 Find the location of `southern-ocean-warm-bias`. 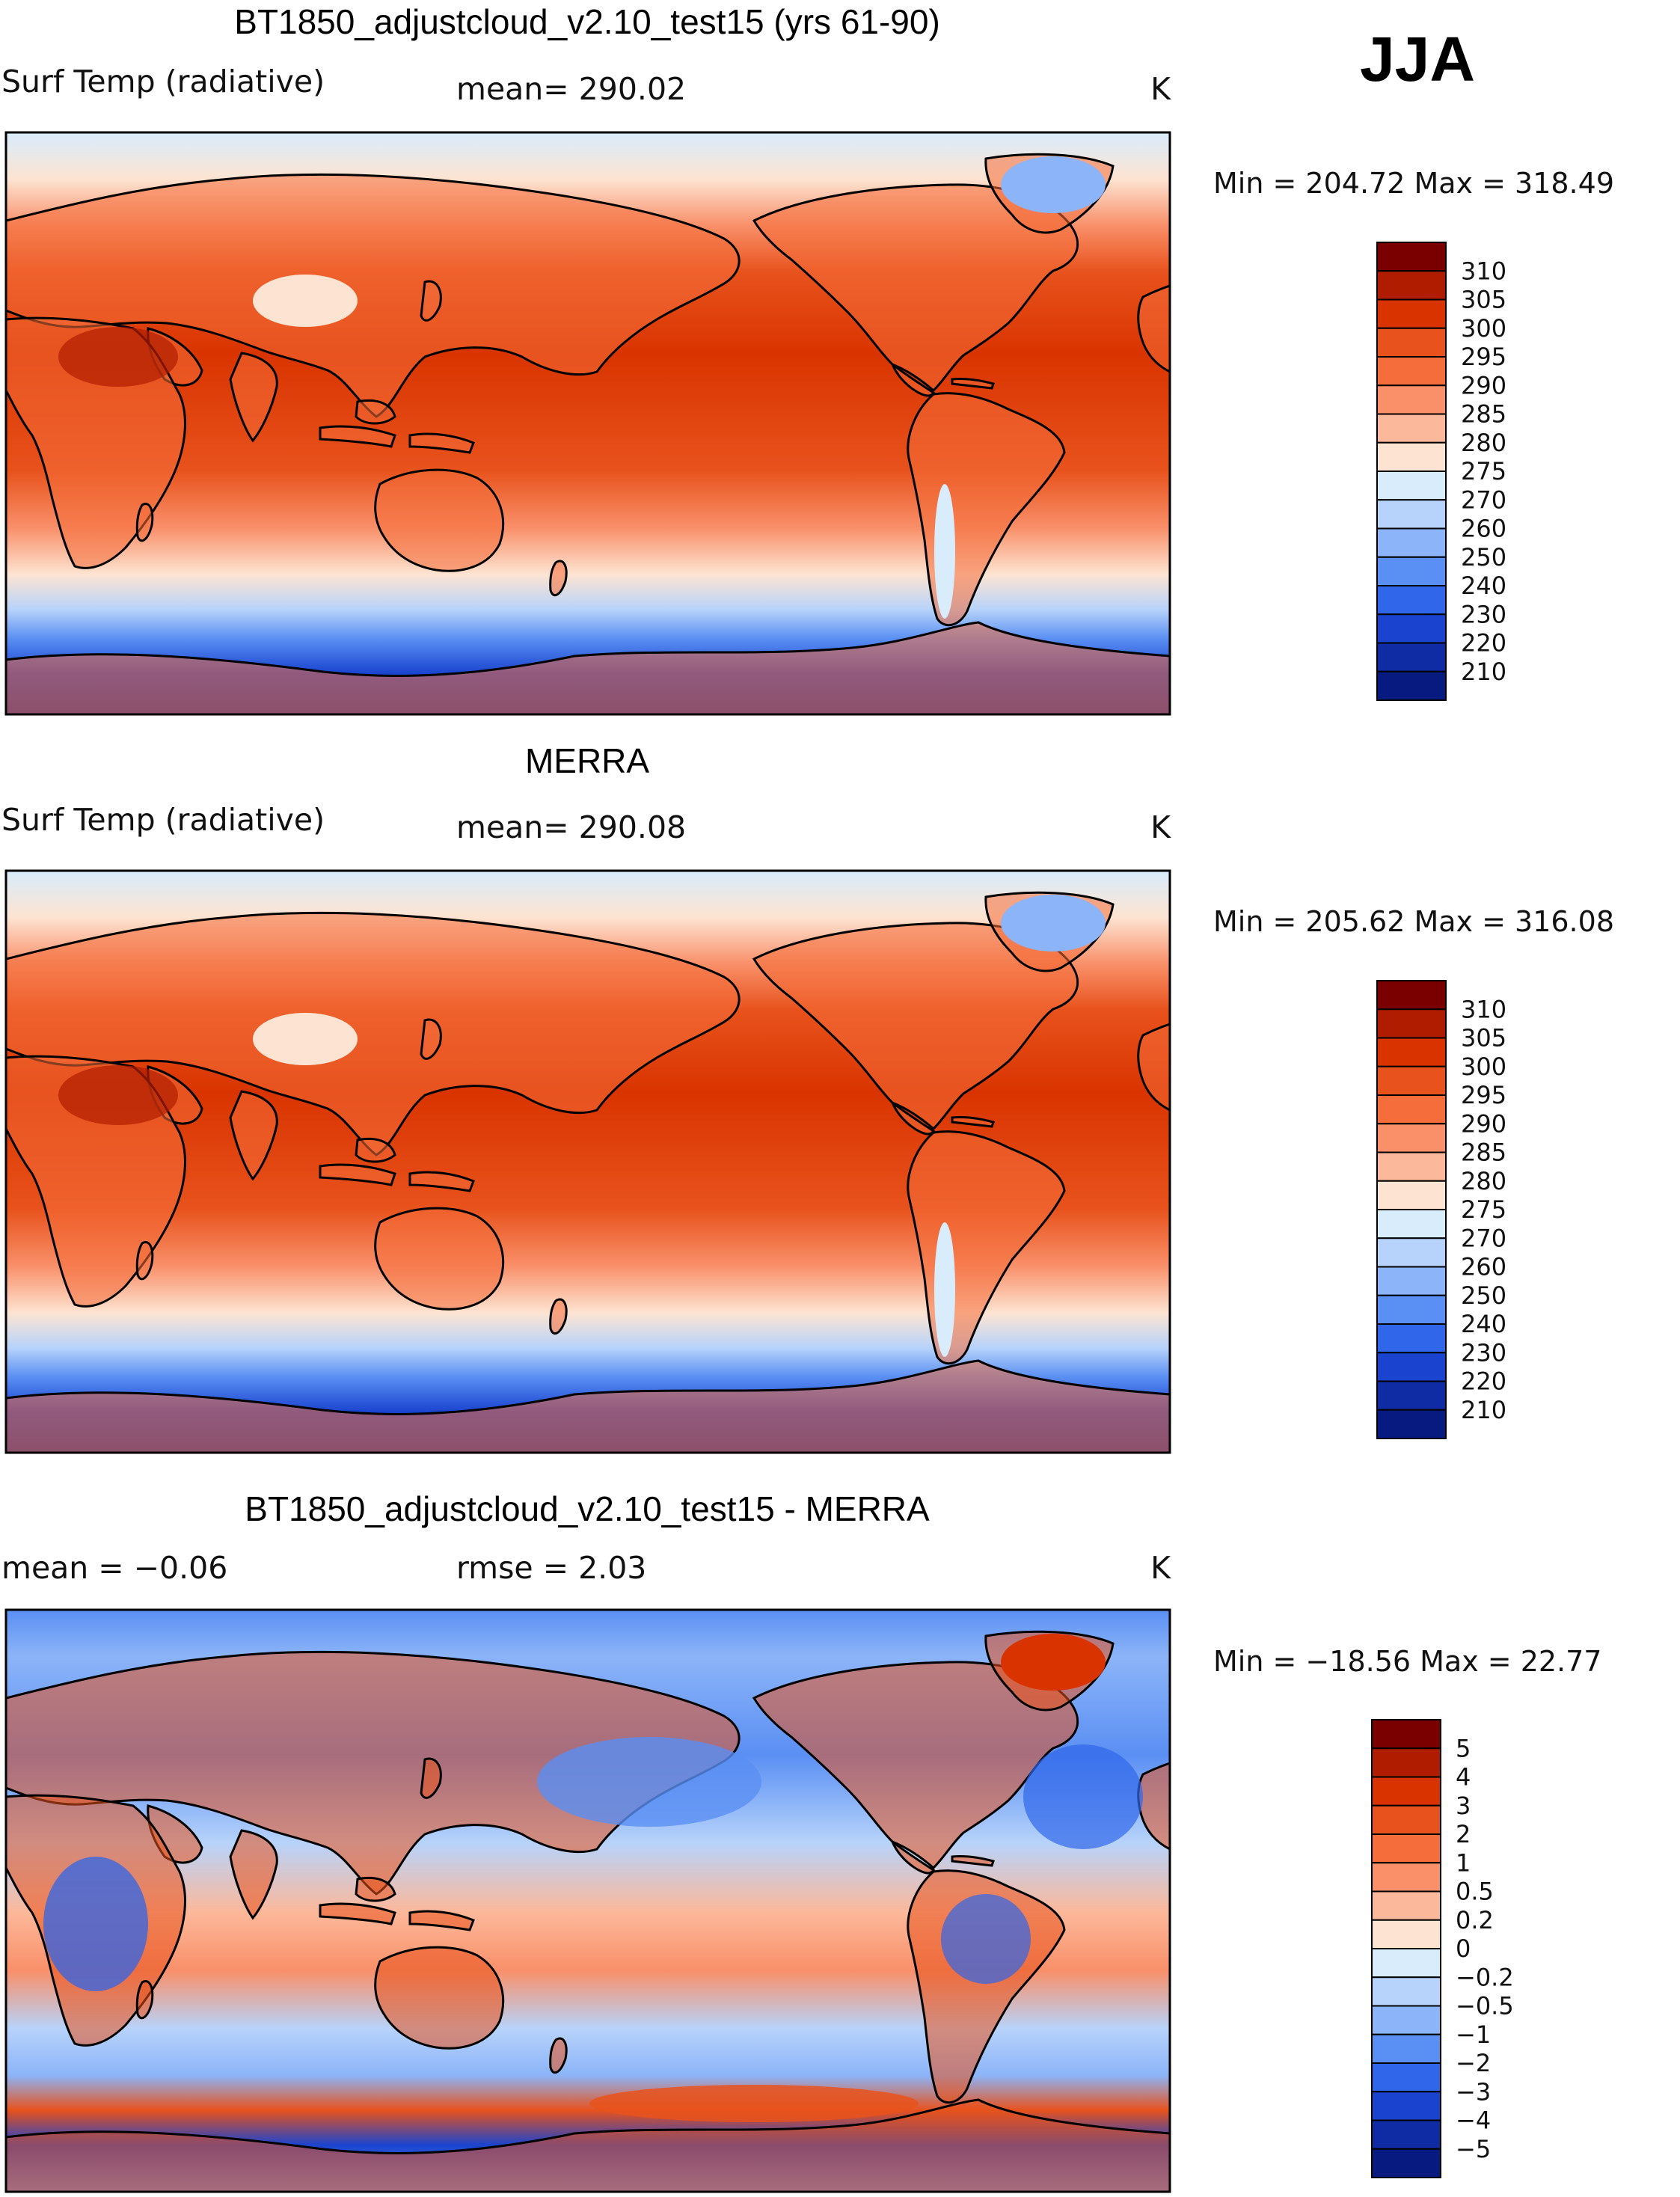

southern-ocean-warm-bias is located at coordinates (754, 2103).